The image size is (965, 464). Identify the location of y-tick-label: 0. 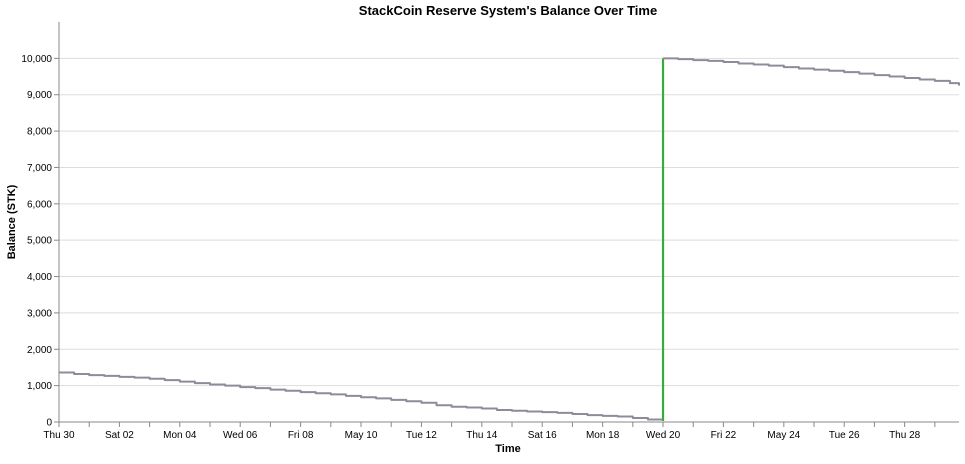
(49, 423).